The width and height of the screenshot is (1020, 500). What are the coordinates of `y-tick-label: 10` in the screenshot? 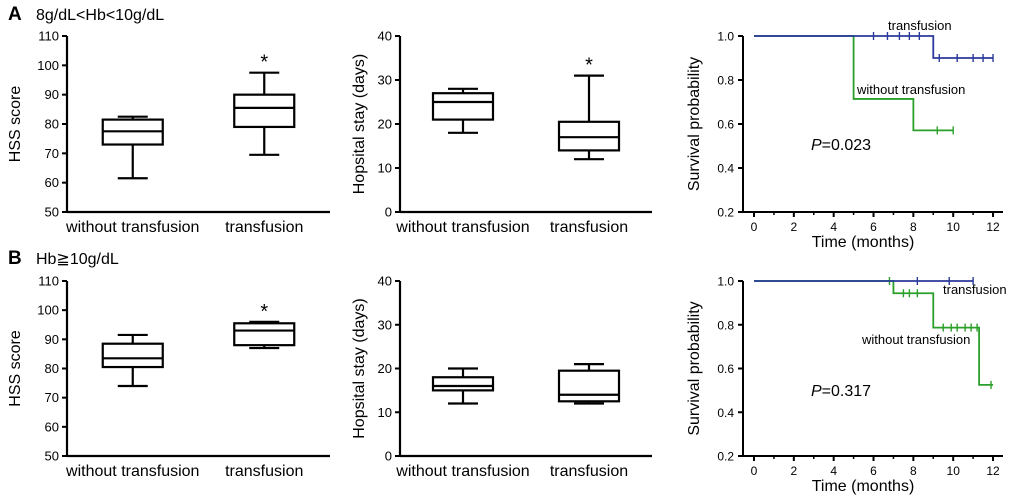 It's located at (385, 168).